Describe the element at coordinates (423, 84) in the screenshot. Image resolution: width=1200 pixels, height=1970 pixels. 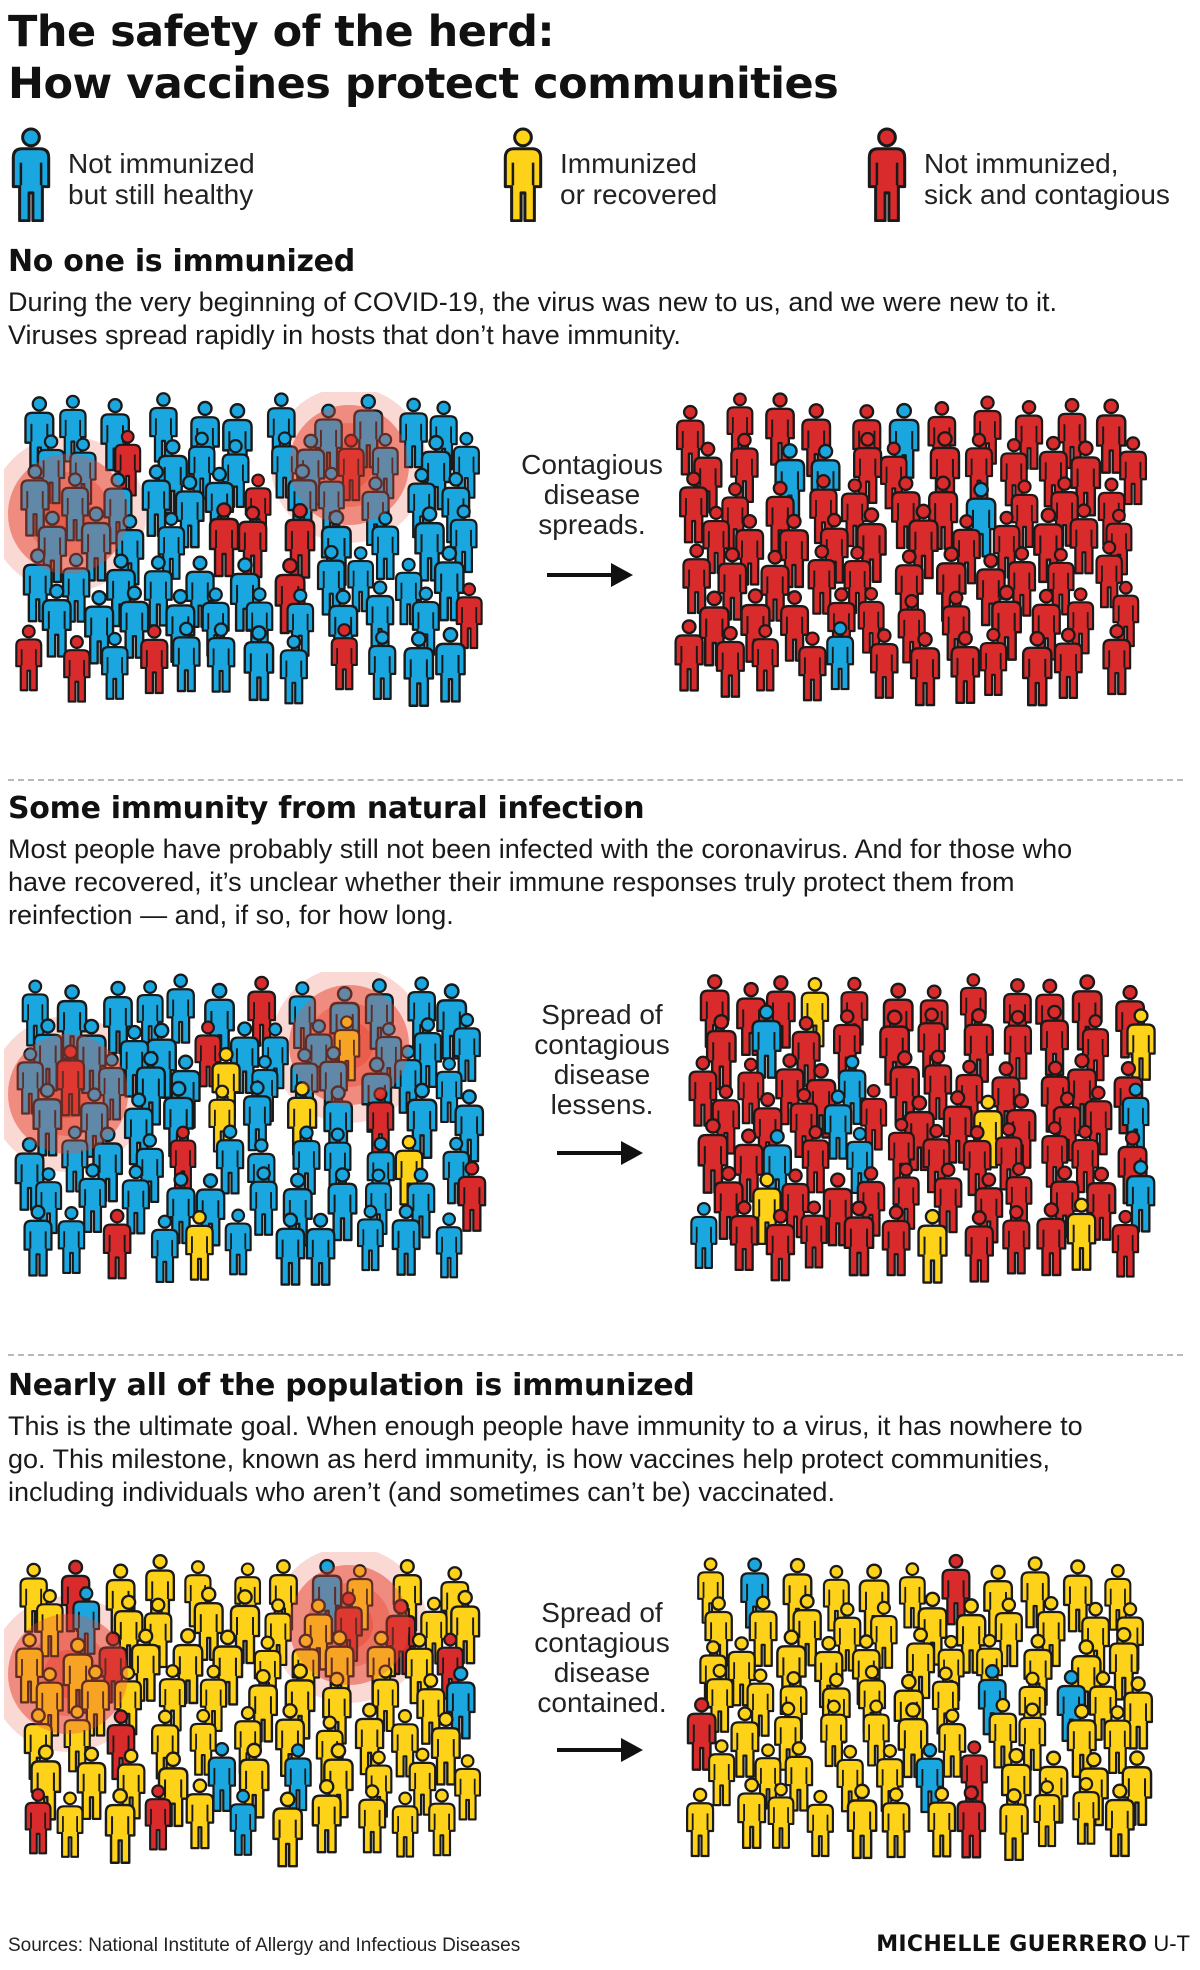
I see `title-line-2: How vaccines protect communities` at that location.